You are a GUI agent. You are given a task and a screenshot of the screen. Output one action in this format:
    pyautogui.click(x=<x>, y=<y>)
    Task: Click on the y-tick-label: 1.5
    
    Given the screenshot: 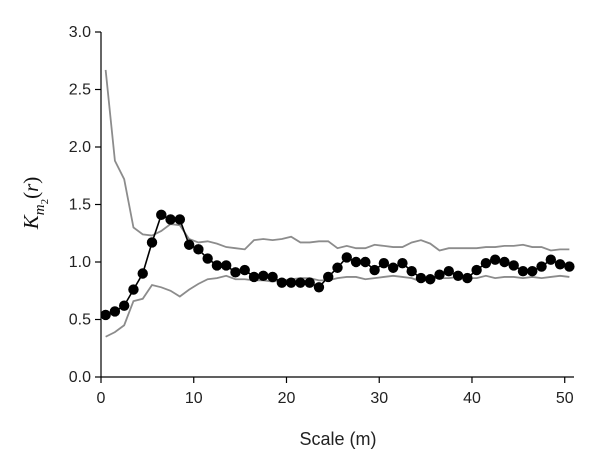 What is the action you would take?
    pyautogui.click(x=80, y=205)
    